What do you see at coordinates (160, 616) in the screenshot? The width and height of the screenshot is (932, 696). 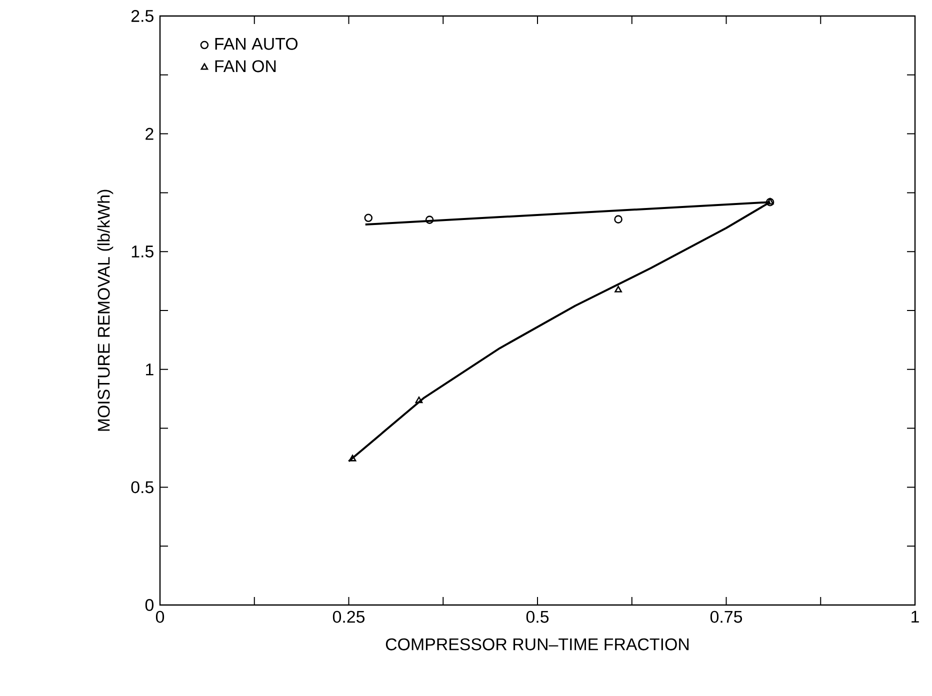 I see `x-tick-label: 0` at bounding box center [160, 616].